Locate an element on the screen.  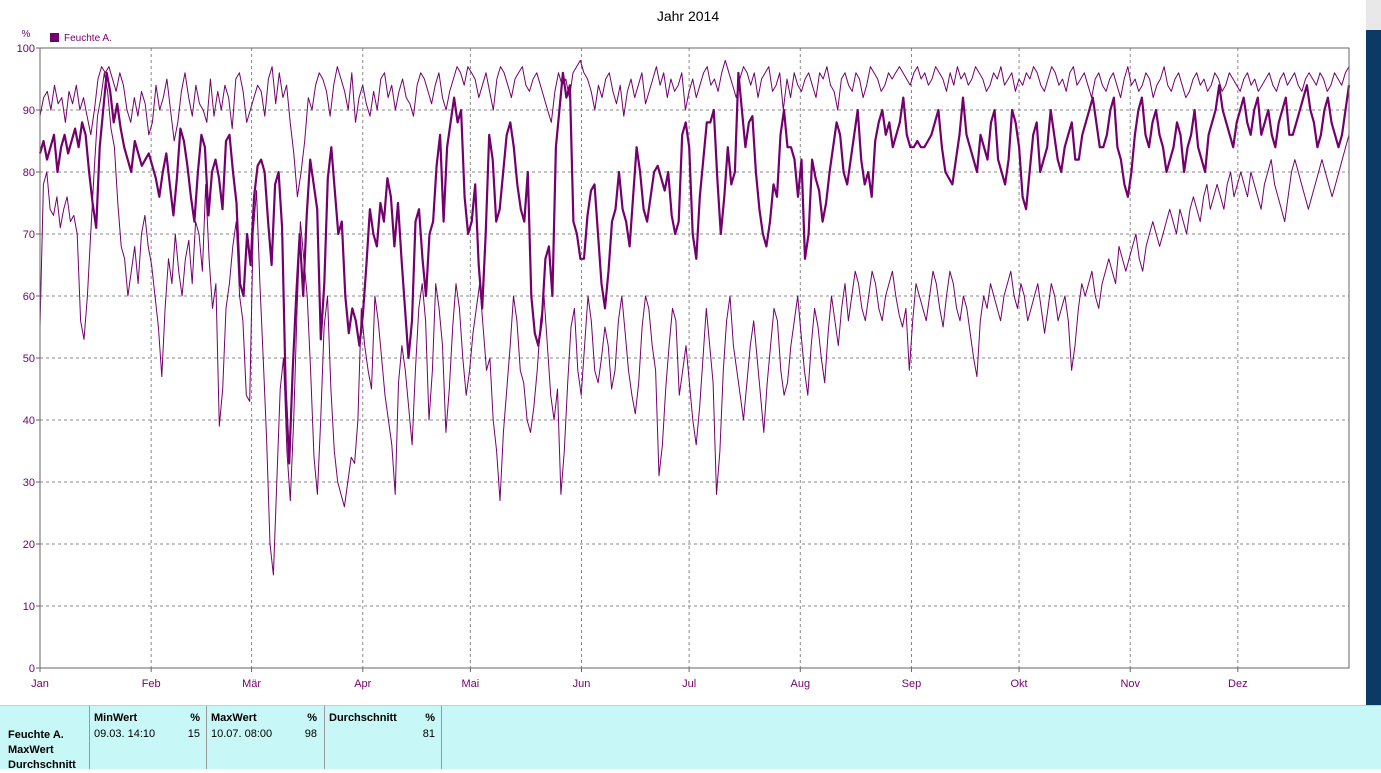
y-tick-label: 40 is located at coordinates (29, 421).